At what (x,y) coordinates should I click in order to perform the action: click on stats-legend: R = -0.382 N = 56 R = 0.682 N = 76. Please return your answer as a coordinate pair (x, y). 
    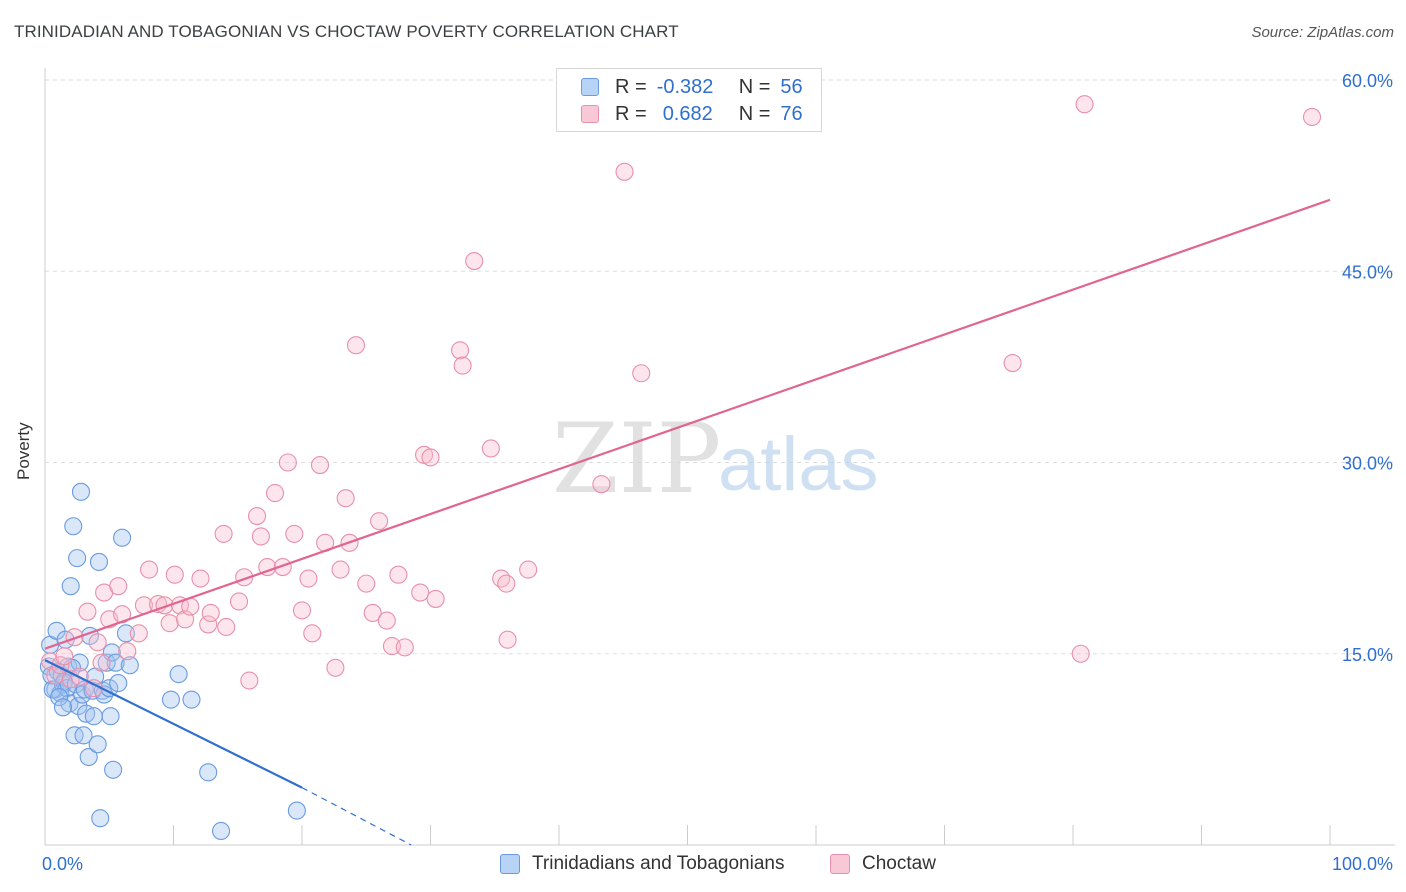
    Looking at the image, I should click on (689, 100).